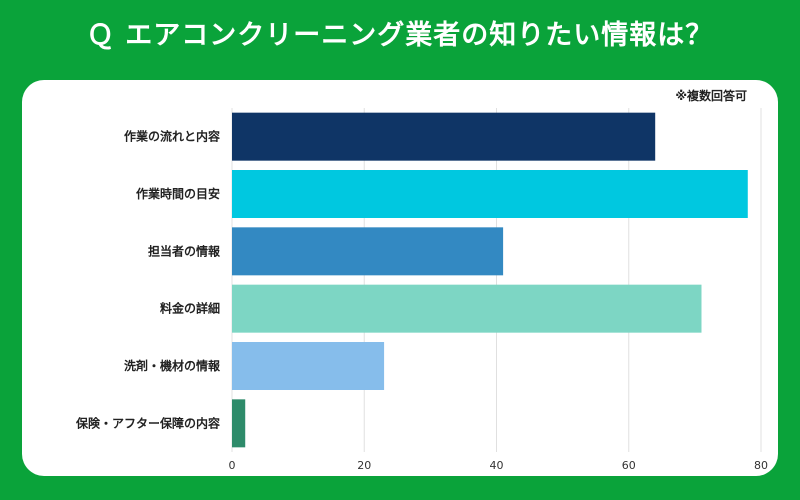  What do you see at coordinates (172, 136) in the screenshot?
I see `category-label: 作業の流れと内容` at bounding box center [172, 136].